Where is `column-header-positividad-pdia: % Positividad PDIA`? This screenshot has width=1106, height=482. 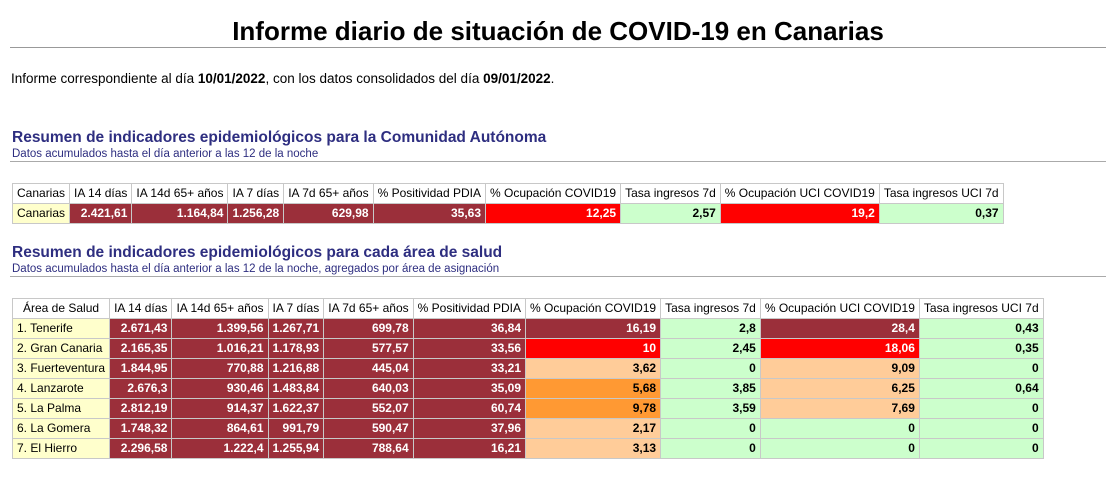 column-header-positividad-pdia: % Positividad PDIA is located at coordinates (429, 193).